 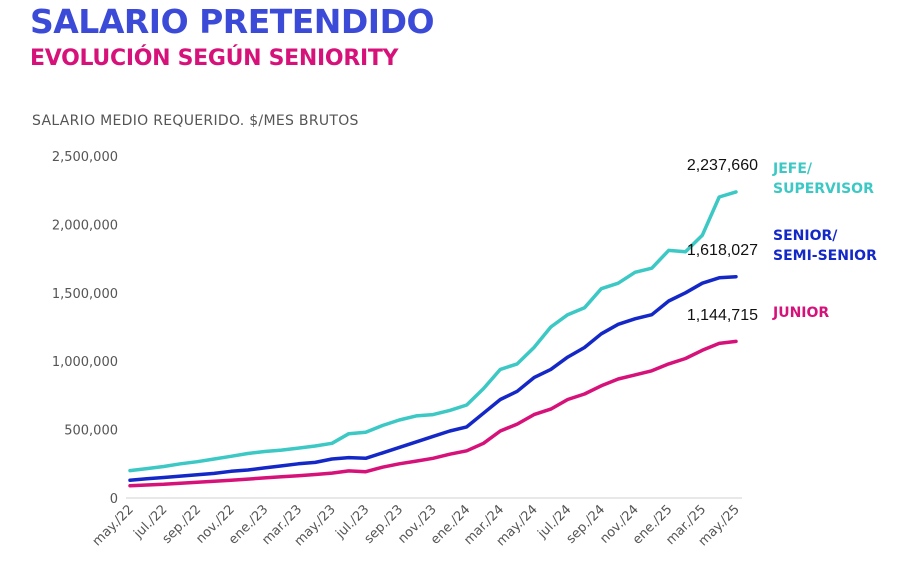 I want to click on y-tick-label: 2,500,000, so click(x=85, y=157).